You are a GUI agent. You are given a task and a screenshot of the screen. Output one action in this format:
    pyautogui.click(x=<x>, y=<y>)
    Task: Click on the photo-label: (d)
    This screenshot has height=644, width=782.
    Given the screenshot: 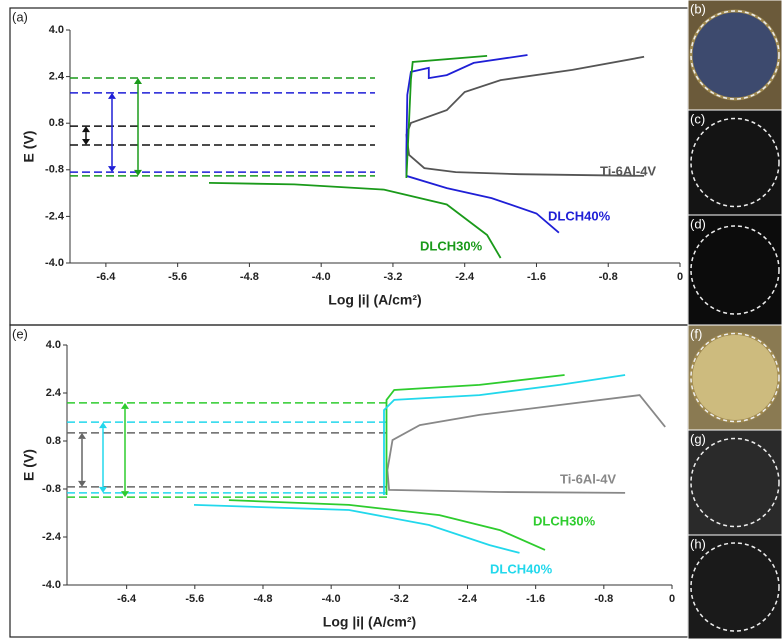 What is the action you would take?
    pyautogui.click(x=698, y=223)
    